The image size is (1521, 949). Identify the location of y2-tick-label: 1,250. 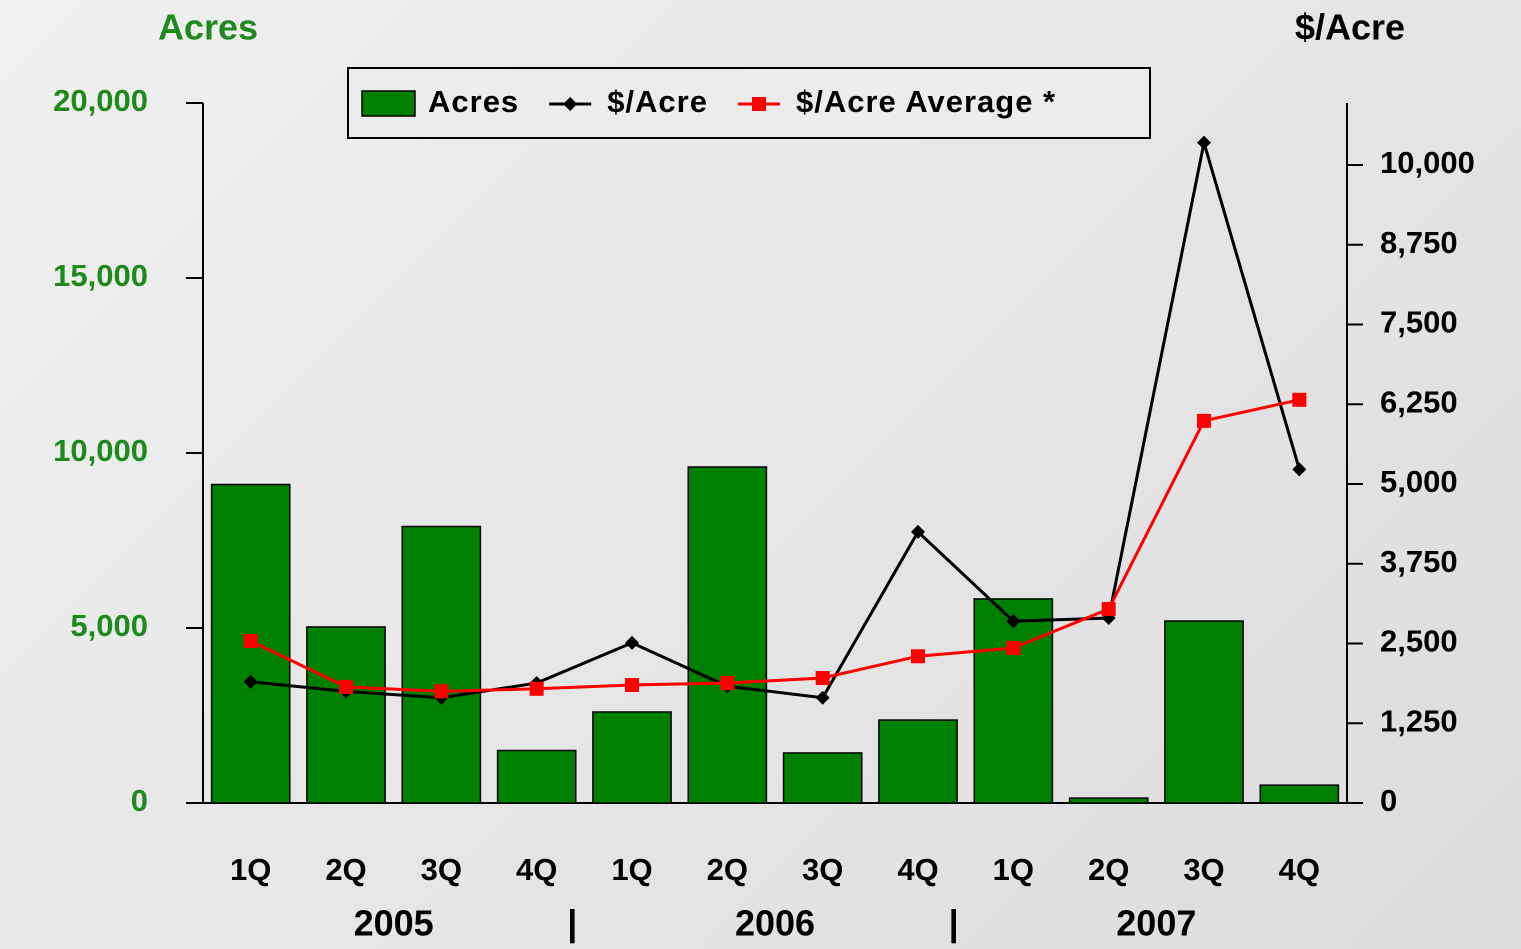
(1419, 720).